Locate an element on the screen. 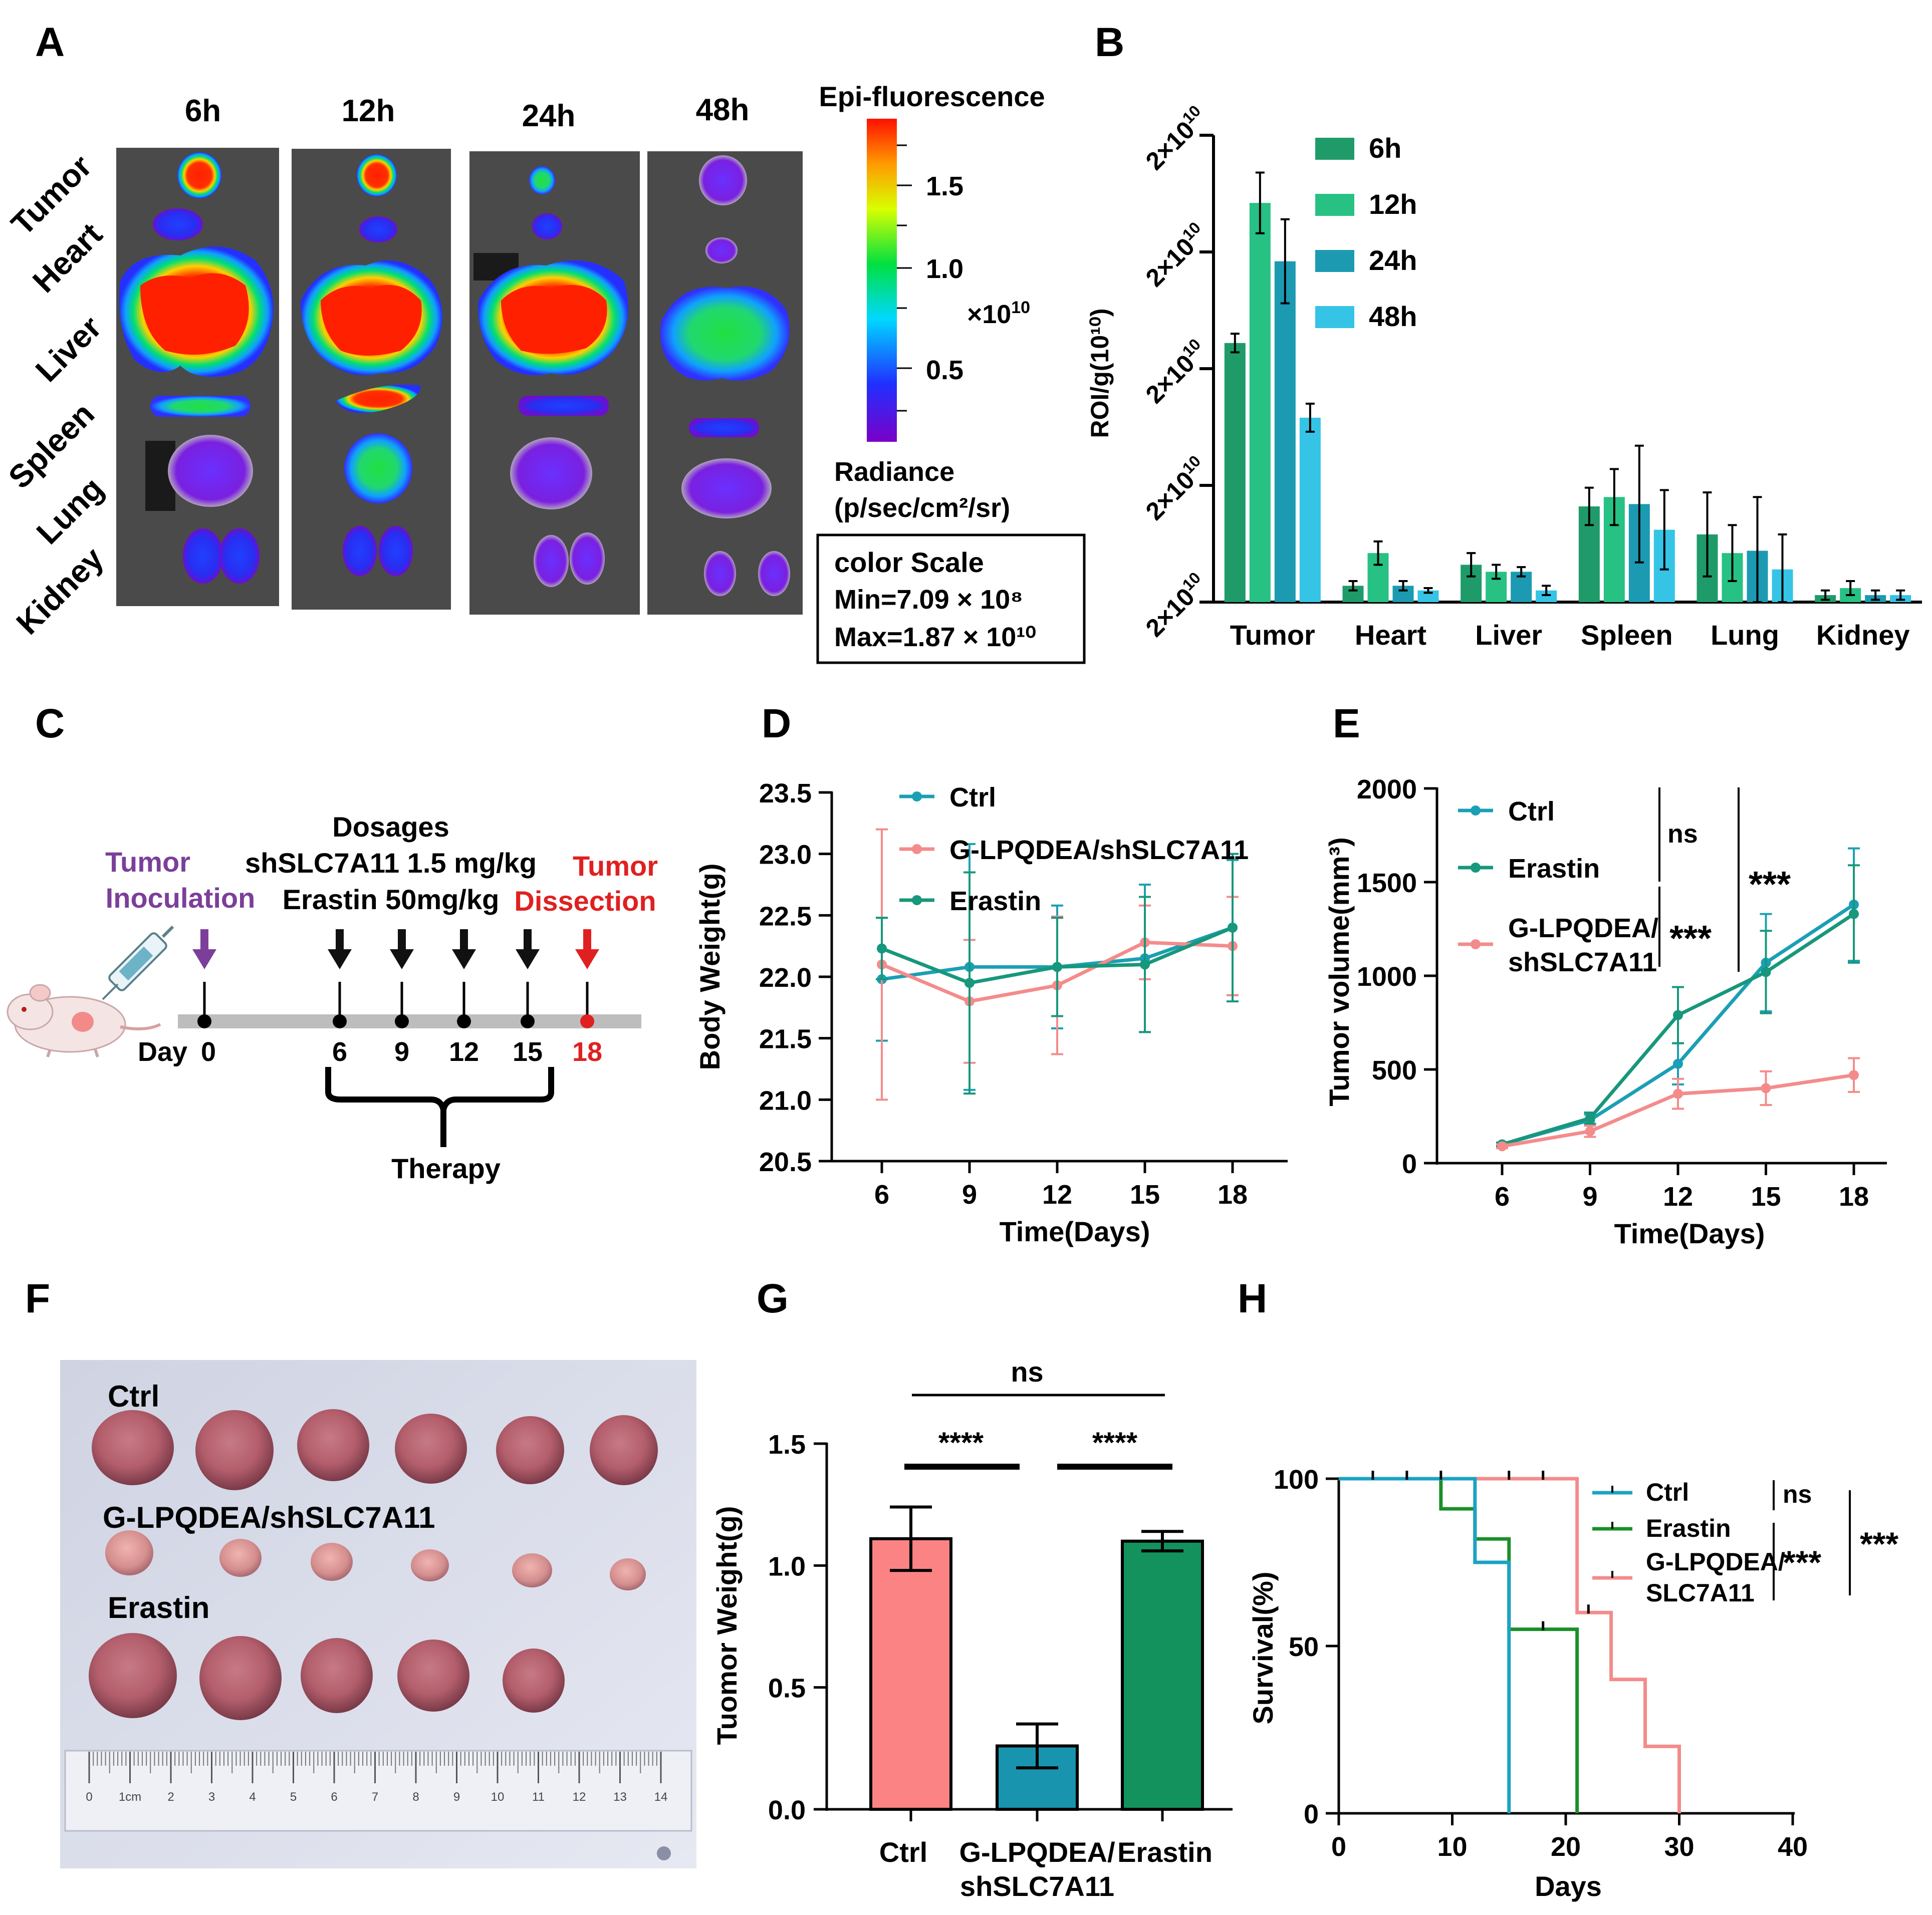  chart-b-legend-swatch-48h is located at coordinates (1334, 317).